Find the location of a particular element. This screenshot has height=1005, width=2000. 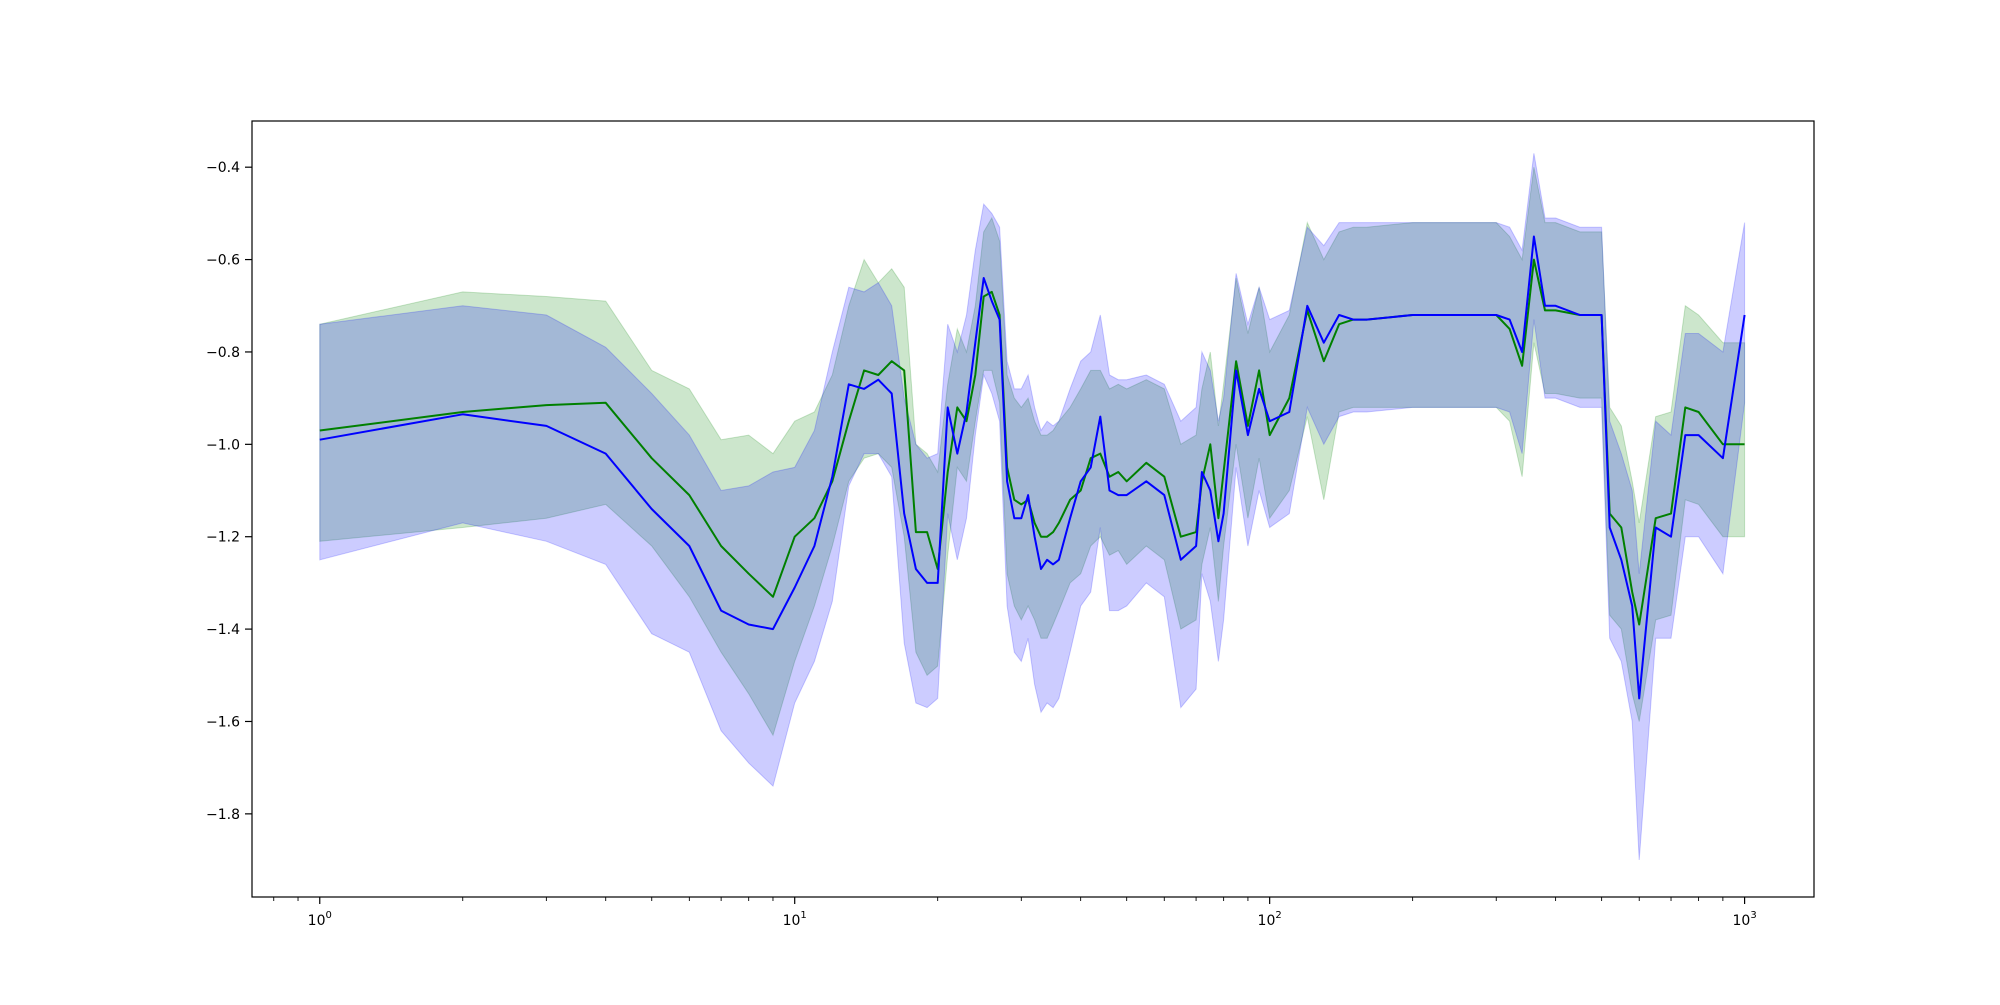

x-axis: 10⁰ 10¹ 10² 10³ is located at coordinates (1015, 913).